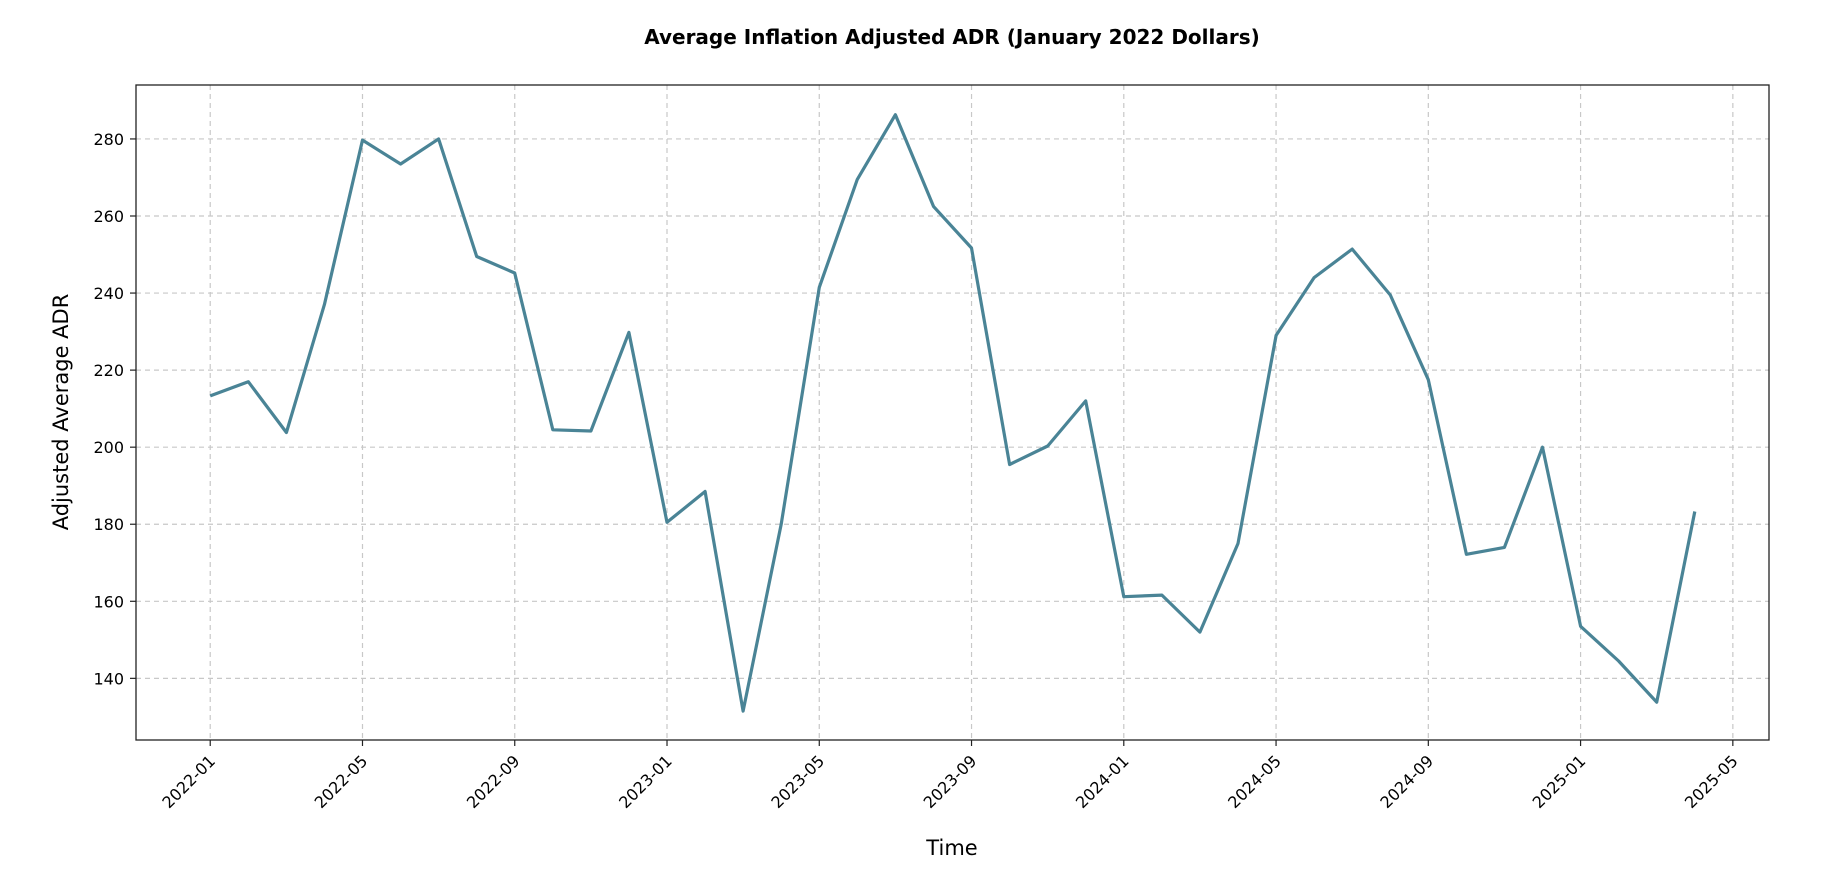 This screenshot has height=888, width=1822. What do you see at coordinates (61, 412) in the screenshot?
I see `y-axis-label: Adjusted Average ADR` at bounding box center [61, 412].